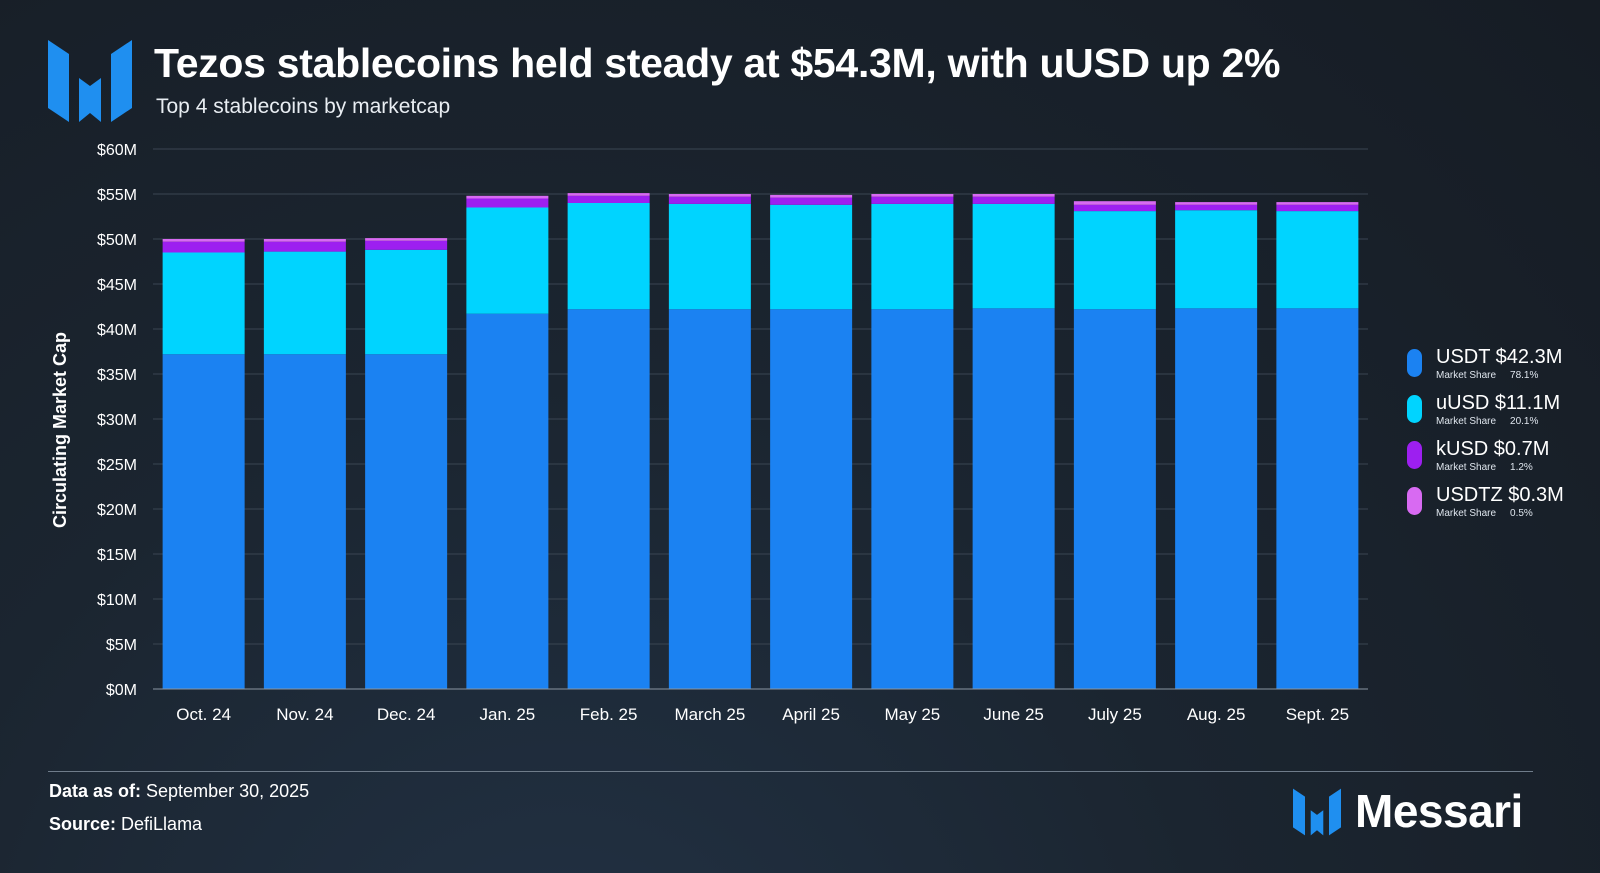 Image resolution: width=1600 pixels, height=873 pixels. What do you see at coordinates (117, 285) in the screenshot?
I see `y-tick-label: $45M` at bounding box center [117, 285].